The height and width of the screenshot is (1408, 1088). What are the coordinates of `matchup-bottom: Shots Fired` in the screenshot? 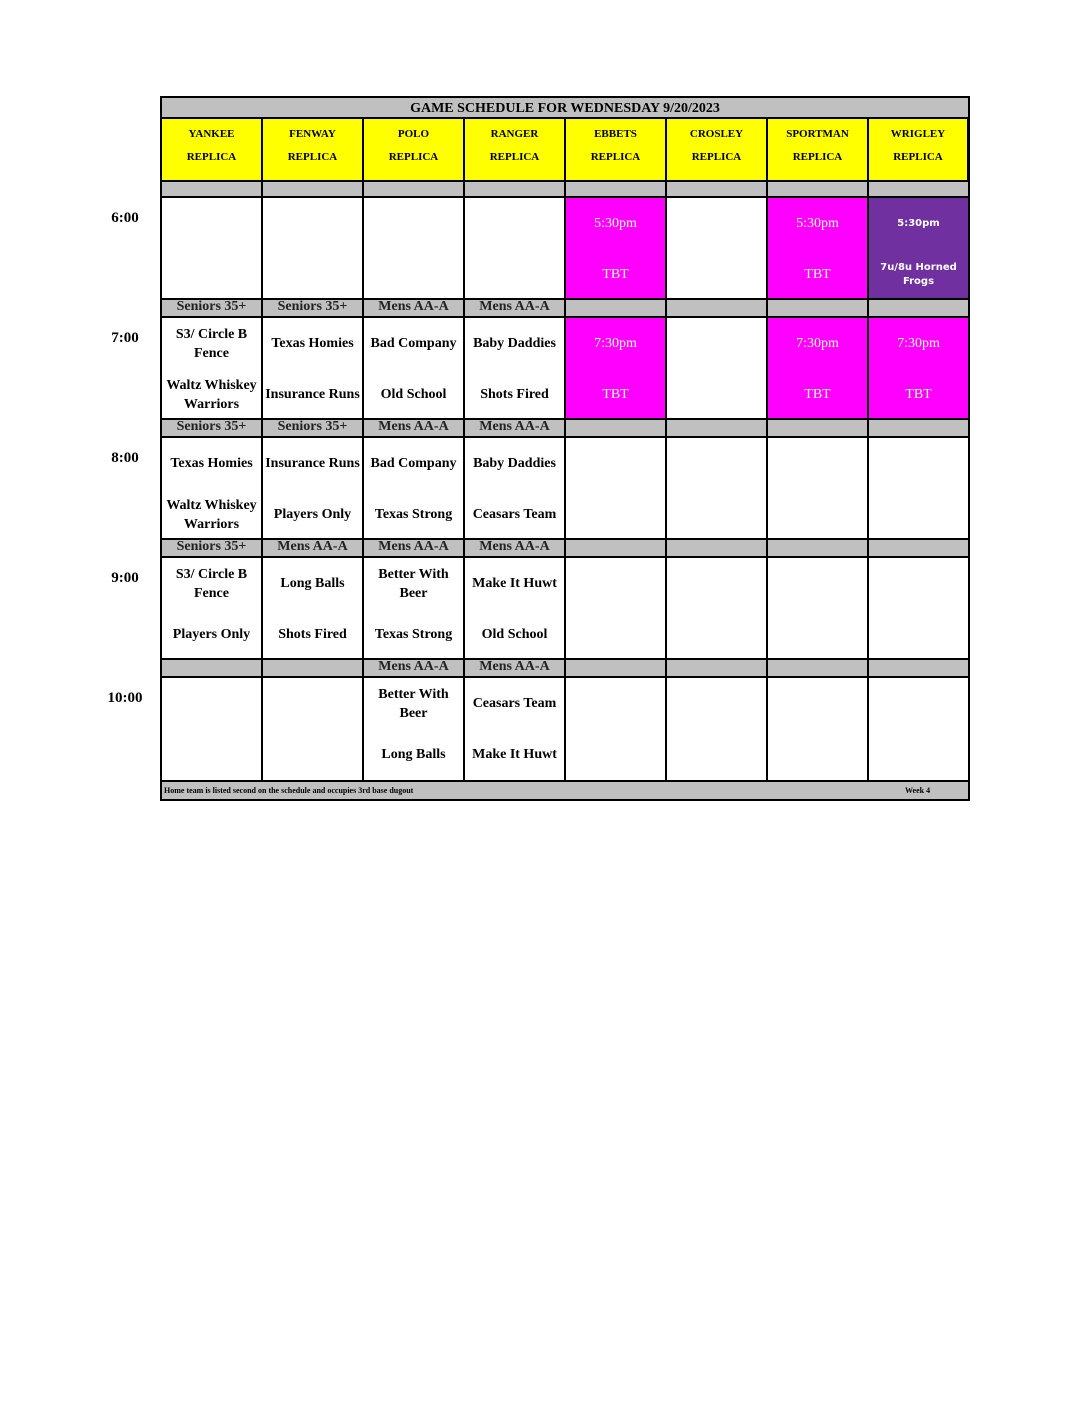 It's located at (312, 634).